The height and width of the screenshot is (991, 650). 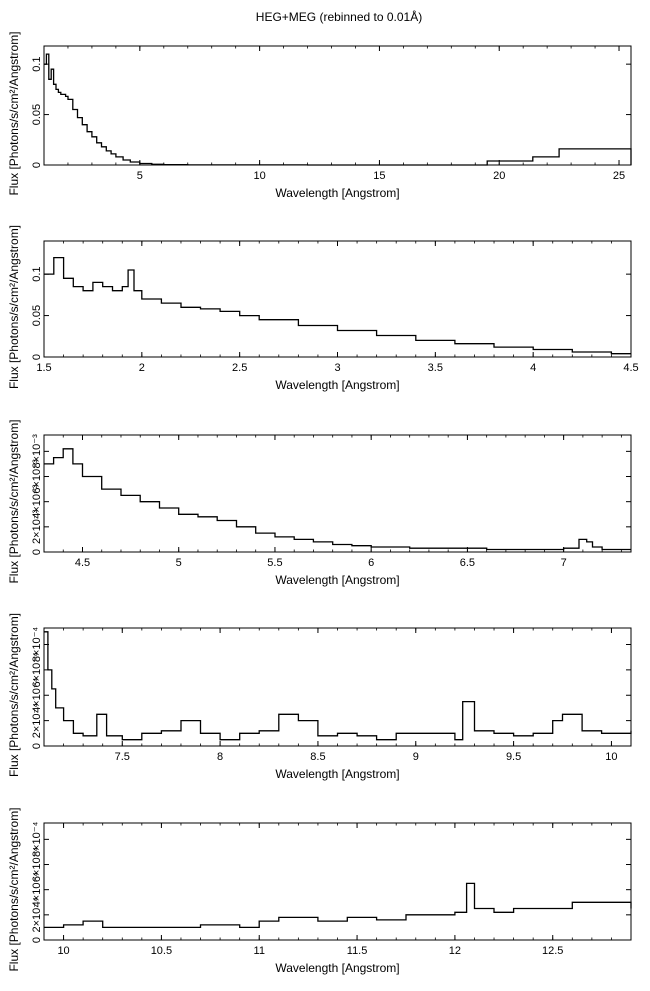 What do you see at coordinates (37, 526) in the screenshot?
I see `y-tick-label: 2×10⁻³` at bounding box center [37, 526].